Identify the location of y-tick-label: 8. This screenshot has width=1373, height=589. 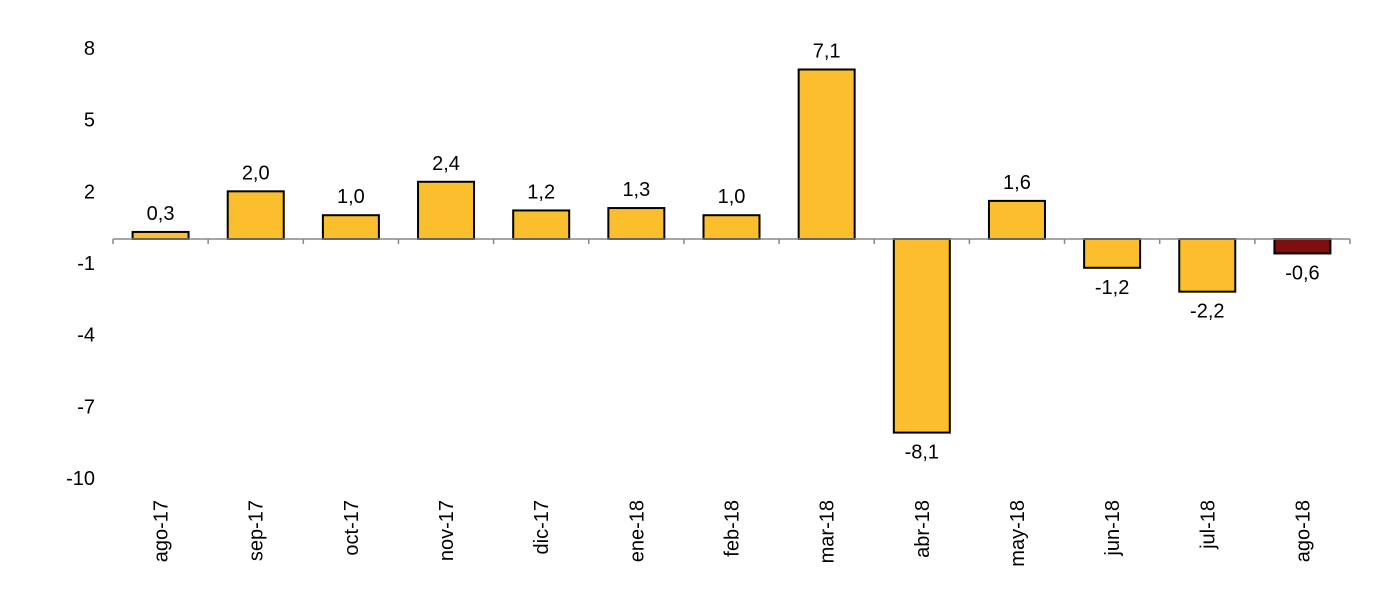
(89, 49).